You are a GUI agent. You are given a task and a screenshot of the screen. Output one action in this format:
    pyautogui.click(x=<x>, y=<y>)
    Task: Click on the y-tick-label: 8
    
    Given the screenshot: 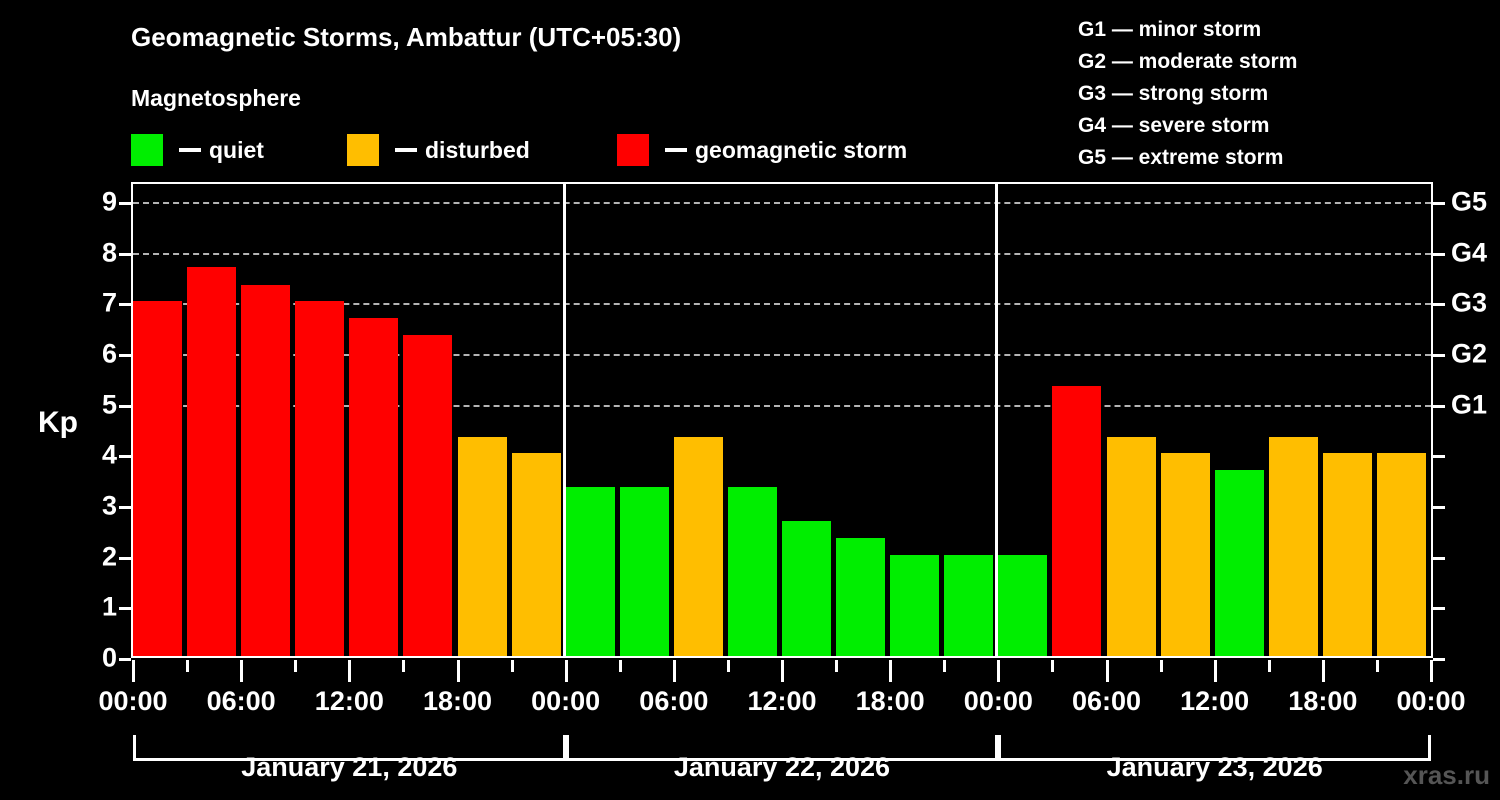 What is the action you would take?
    pyautogui.click(x=109, y=252)
    